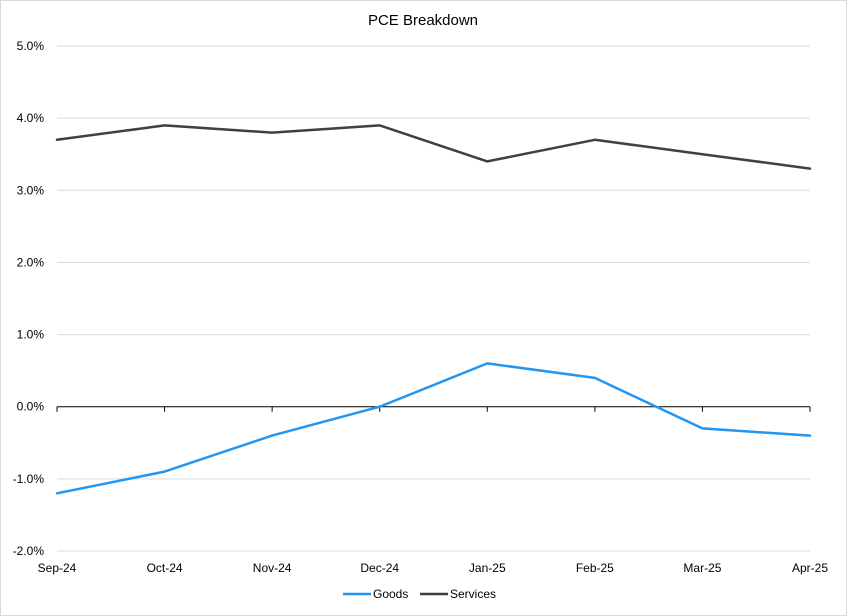 The image size is (847, 616). I want to click on y-tick-label: 3.0%, so click(31, 190).